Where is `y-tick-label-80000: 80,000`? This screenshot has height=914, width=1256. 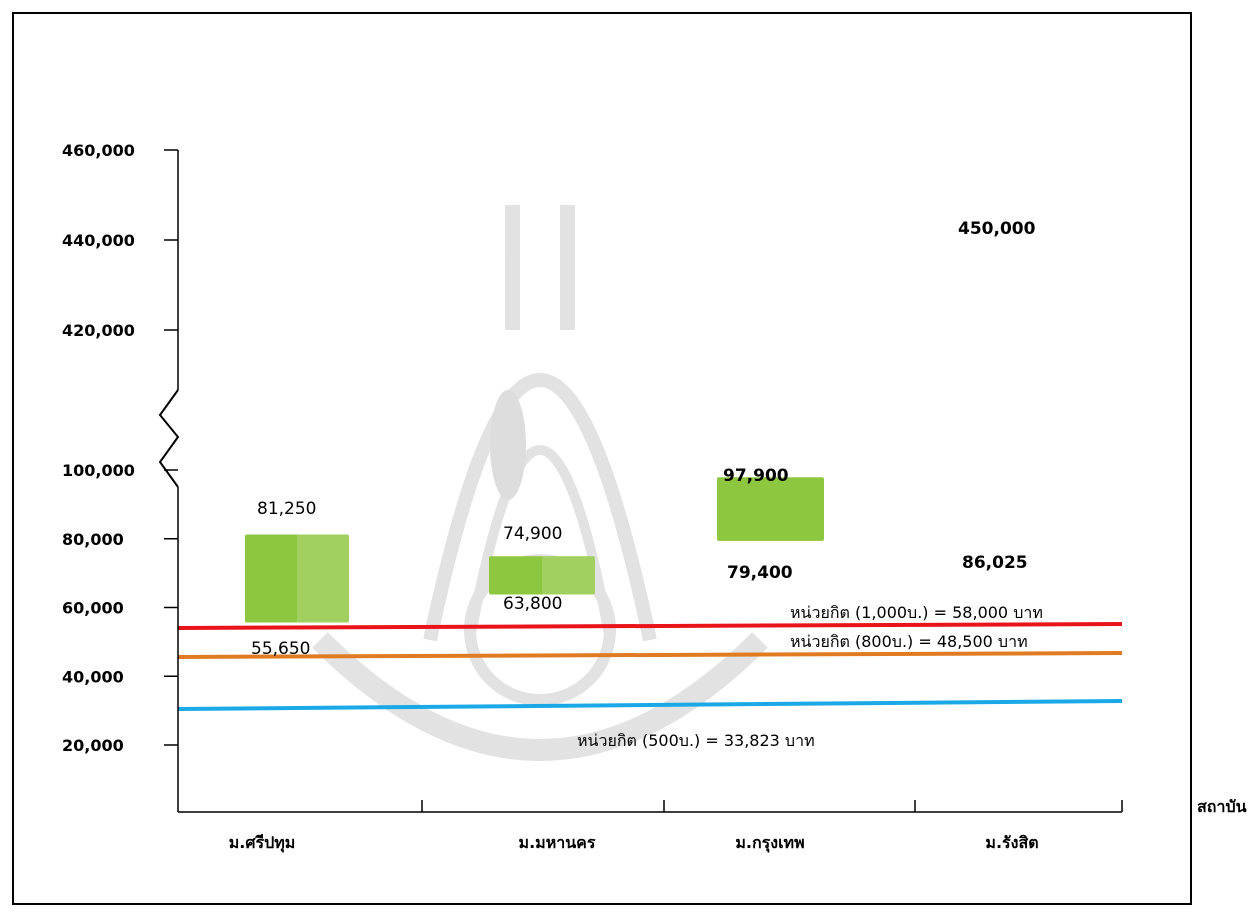
y-tick-label-80000: 80,000 is located at coordinates (93, 539).